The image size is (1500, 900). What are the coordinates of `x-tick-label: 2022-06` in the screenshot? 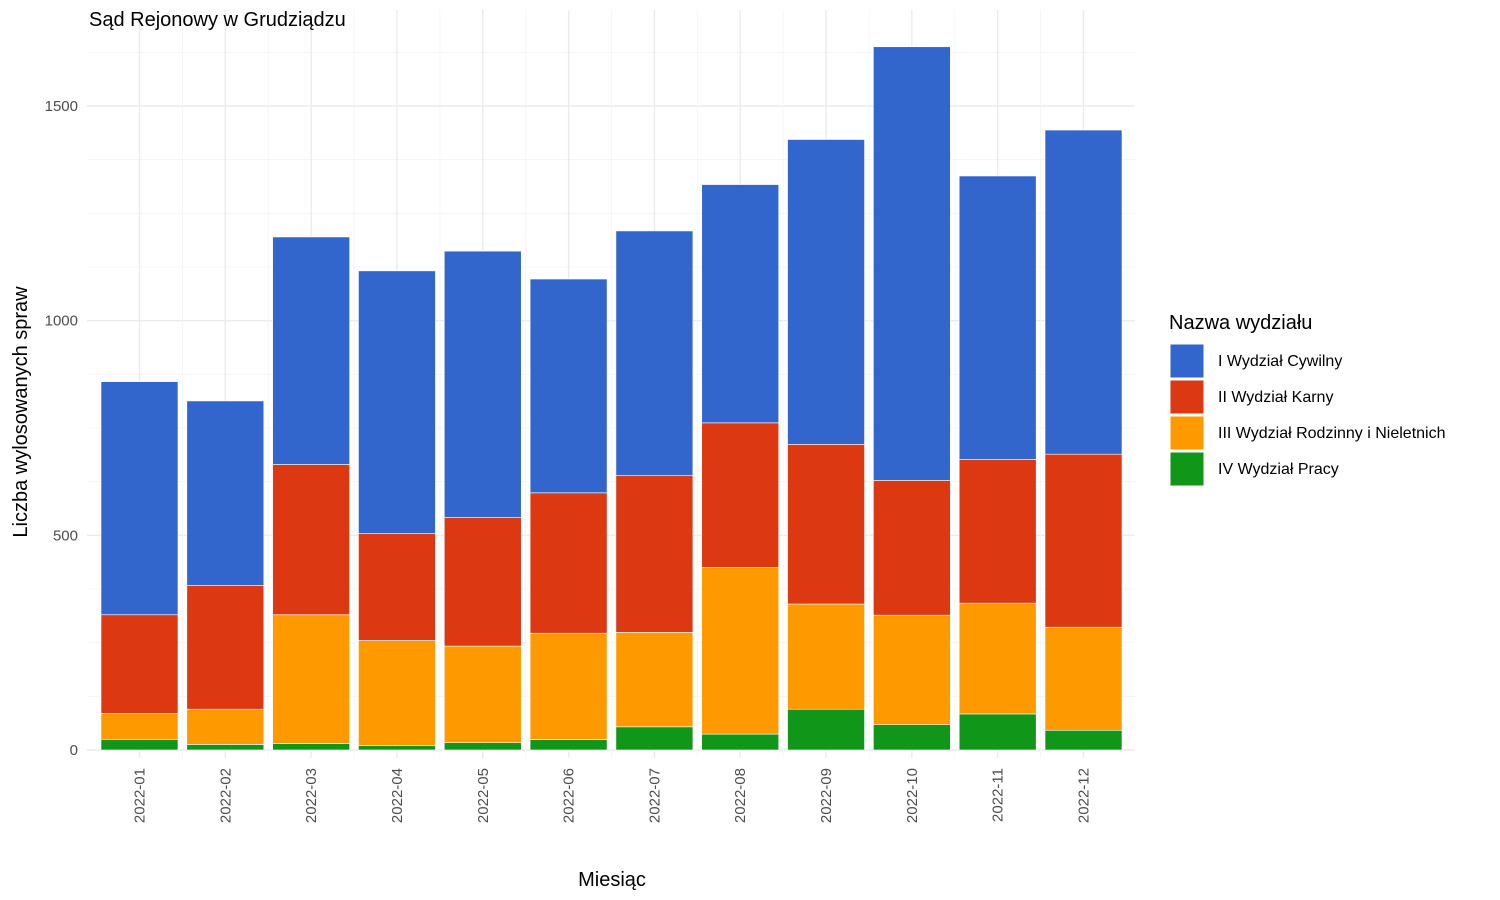 It's located at (569, 795).